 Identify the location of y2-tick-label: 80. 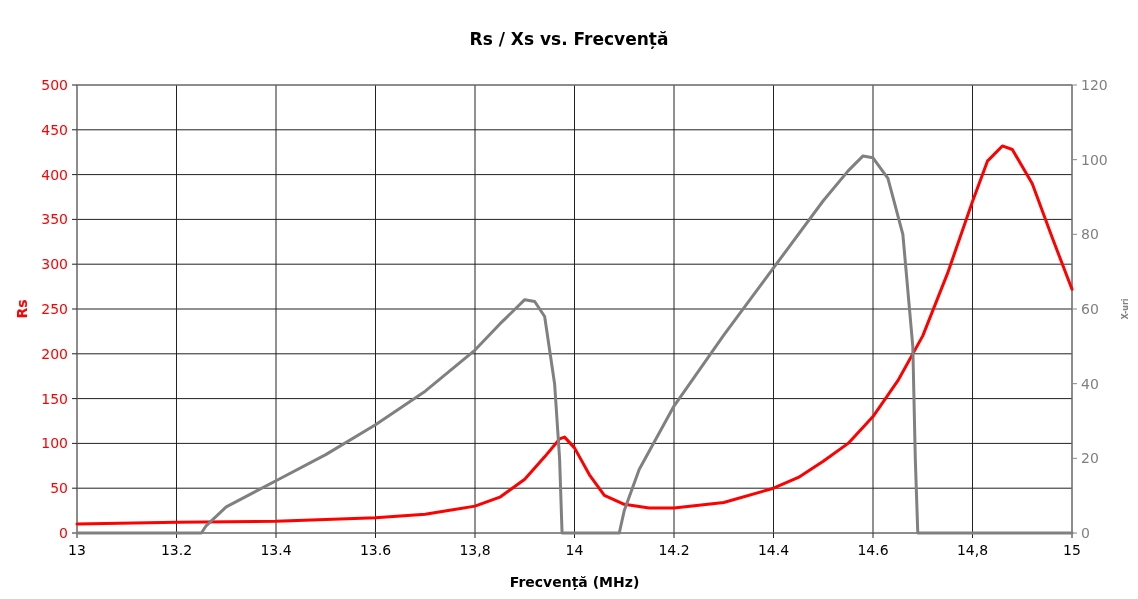
(1090, 234).